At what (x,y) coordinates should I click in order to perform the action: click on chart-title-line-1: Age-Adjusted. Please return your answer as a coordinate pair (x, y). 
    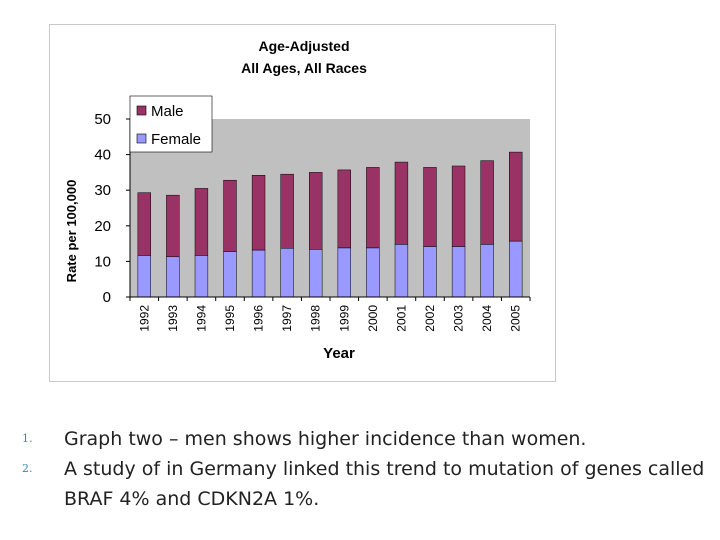
    Looking at the image, I should click on (304, 46).